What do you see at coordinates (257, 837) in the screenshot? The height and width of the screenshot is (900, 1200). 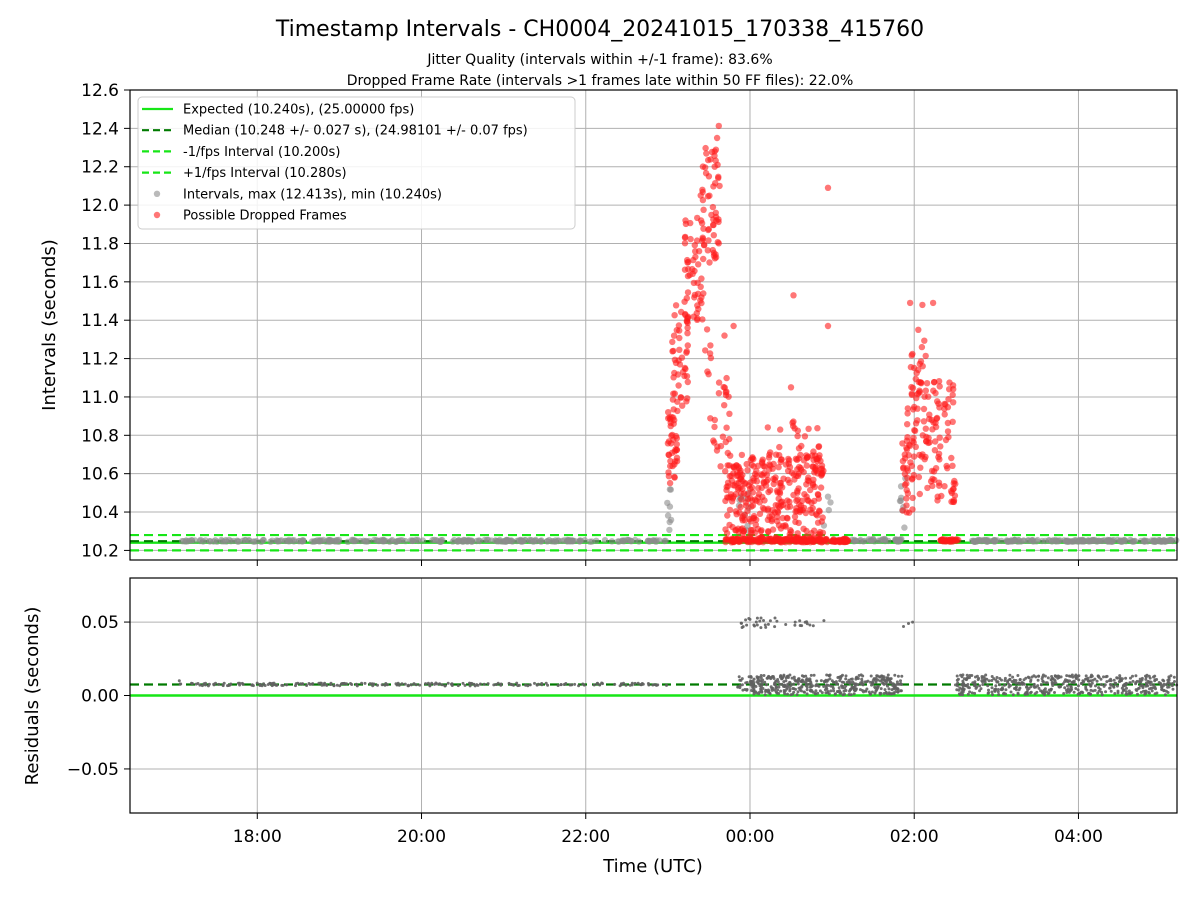 I see `x-tick-label-0: 18:00` at bounding box center [257, 837].